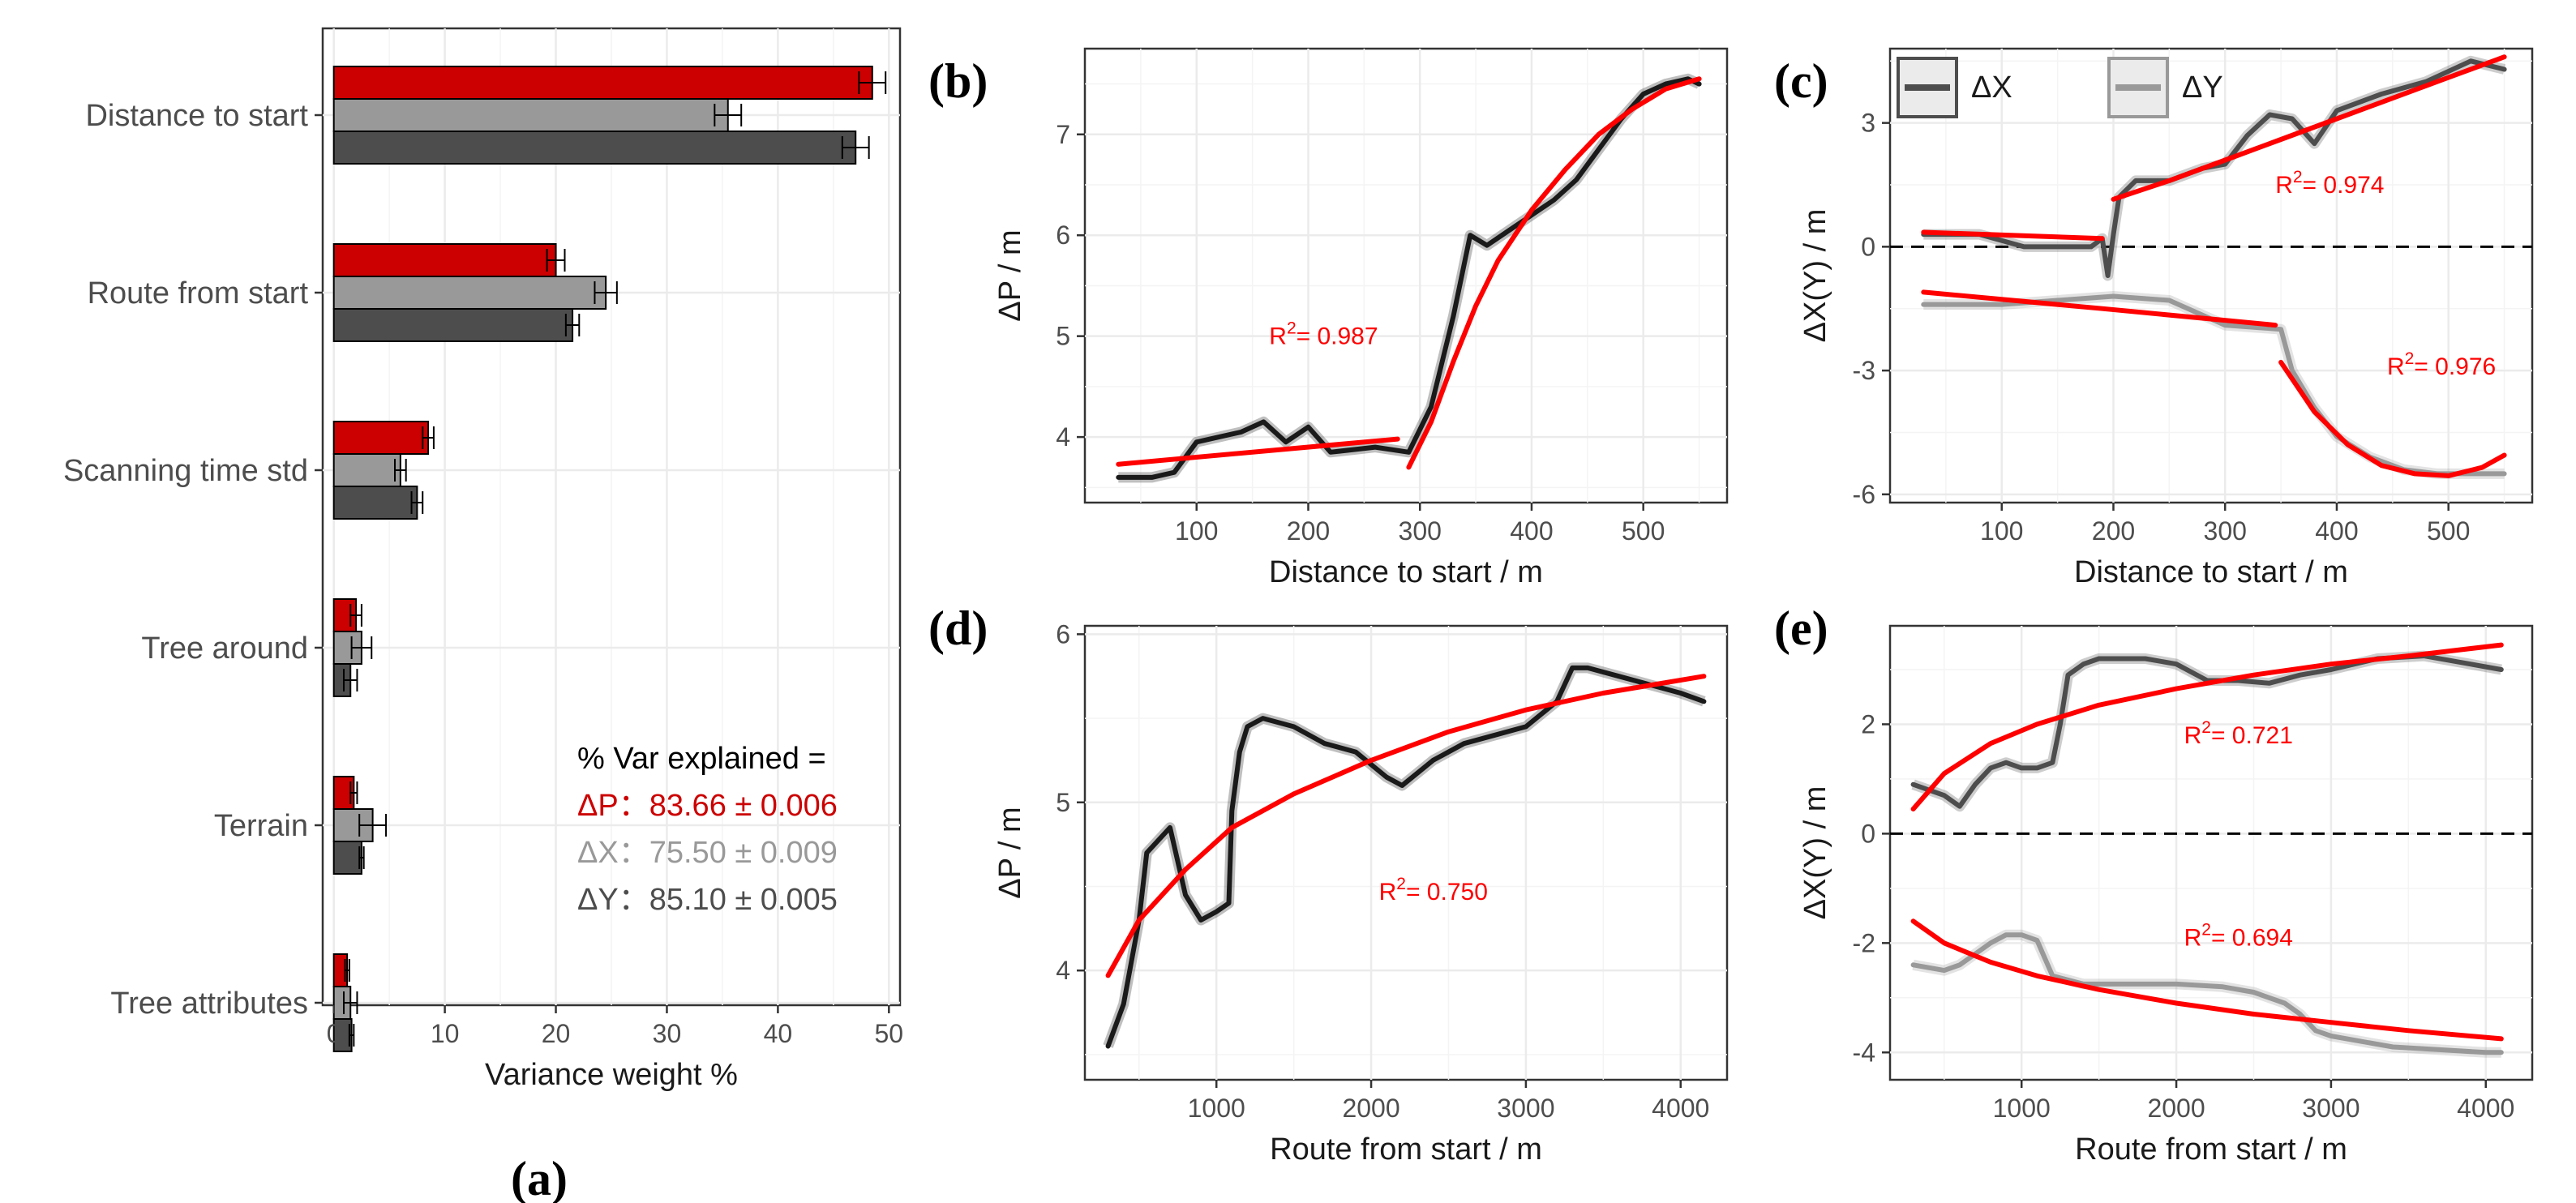  Describe the element at coordinates (701, 759) in the screenshot. I see `var-explained-title: % Var explained =` at that location.